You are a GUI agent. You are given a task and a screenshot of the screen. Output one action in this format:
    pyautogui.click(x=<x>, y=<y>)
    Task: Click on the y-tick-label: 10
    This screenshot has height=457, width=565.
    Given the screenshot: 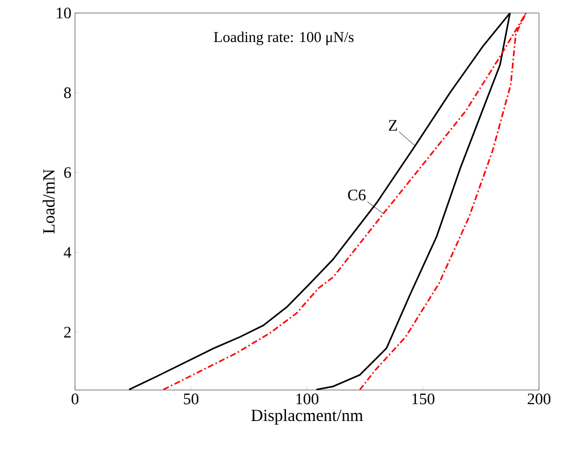 What is the action you would take?
    pyautogui.click(x=63, y=13)
    